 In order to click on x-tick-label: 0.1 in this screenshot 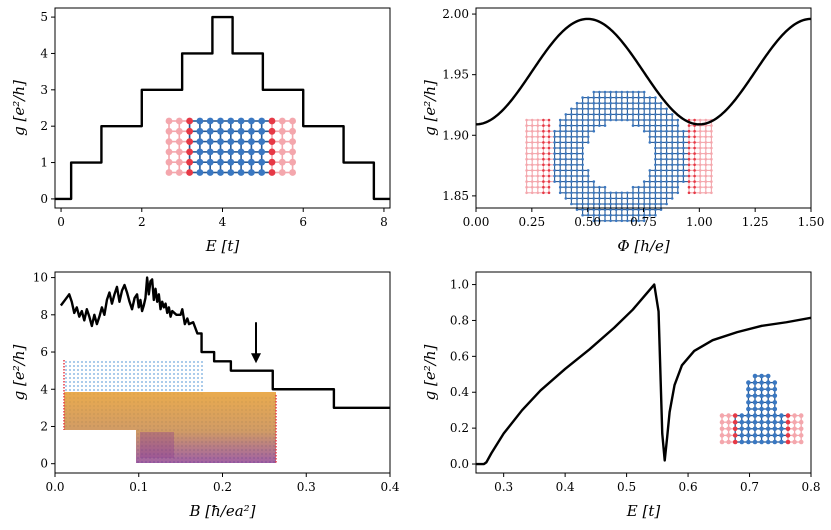, I will do `click(138, 487)`.